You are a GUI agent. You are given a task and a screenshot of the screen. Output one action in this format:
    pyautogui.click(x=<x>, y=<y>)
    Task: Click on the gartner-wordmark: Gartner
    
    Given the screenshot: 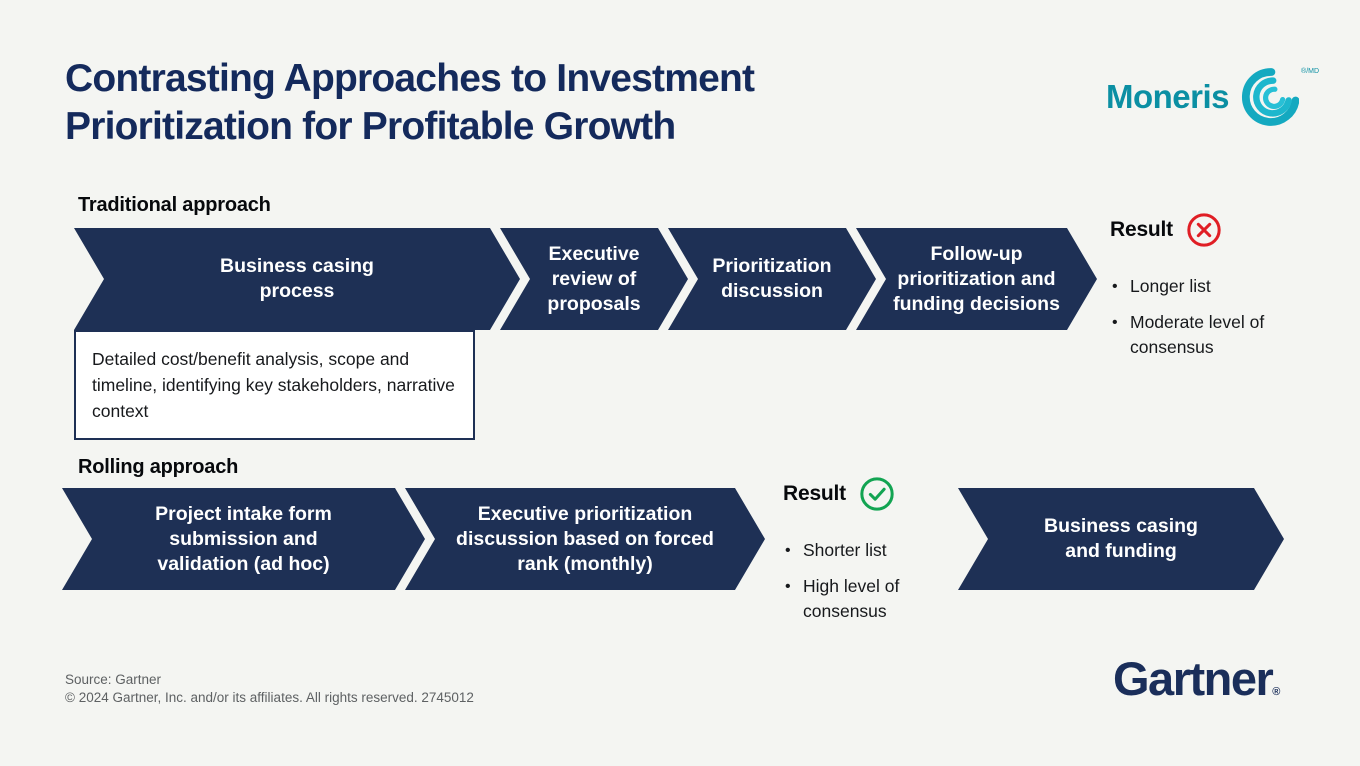 What is the action you would take?
    pyautogui.click(x=1193, y=678)
    